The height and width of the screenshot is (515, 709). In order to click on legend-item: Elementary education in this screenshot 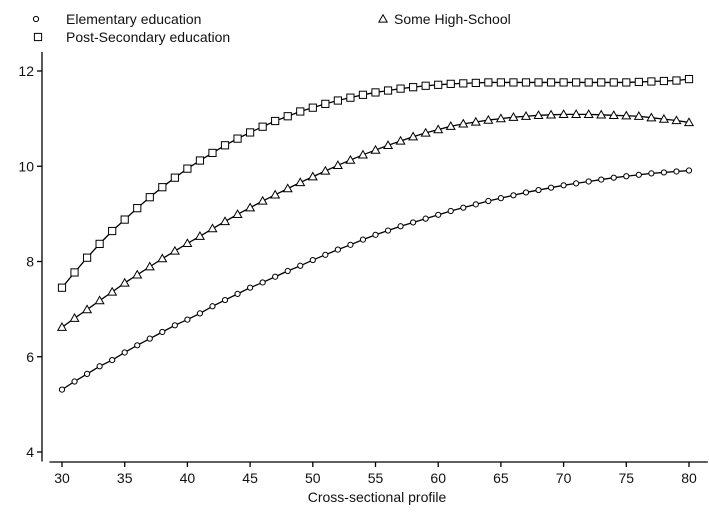, I will do `click(116, 19)`.